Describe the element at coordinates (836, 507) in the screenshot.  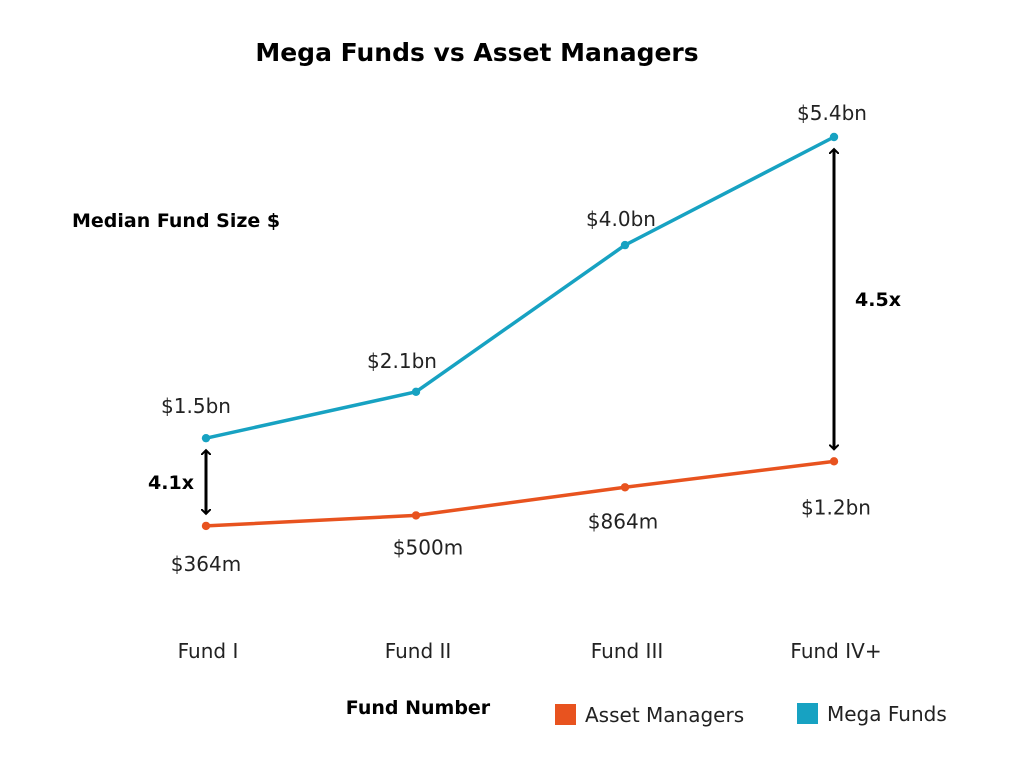
I see `data-label: $1.2bn` at that location.